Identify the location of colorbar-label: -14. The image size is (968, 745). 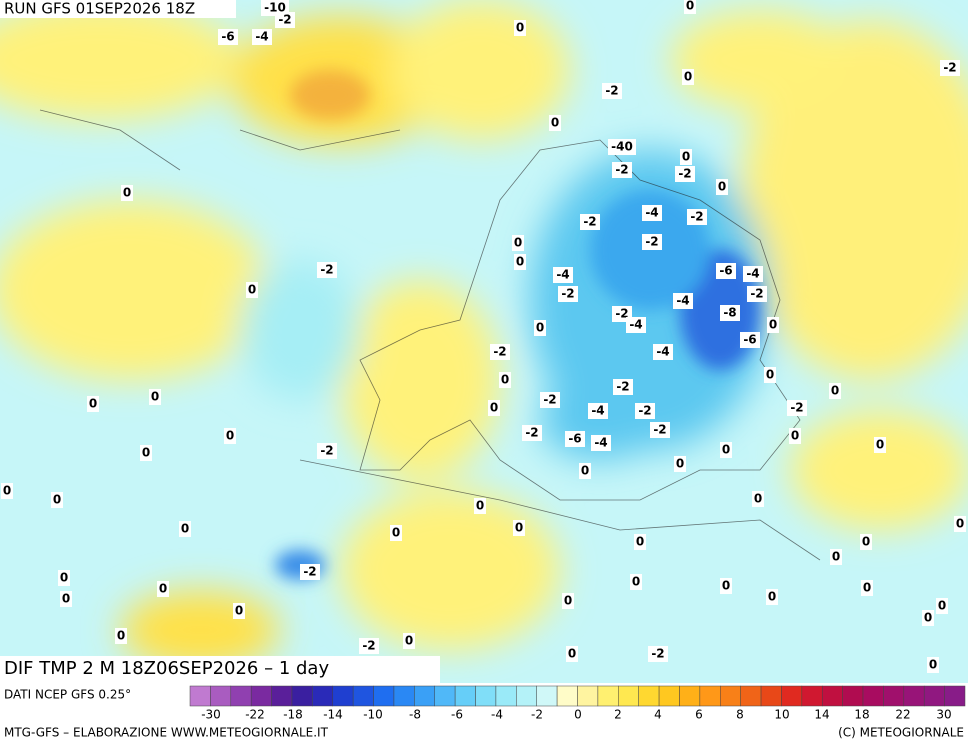
(333, 715).